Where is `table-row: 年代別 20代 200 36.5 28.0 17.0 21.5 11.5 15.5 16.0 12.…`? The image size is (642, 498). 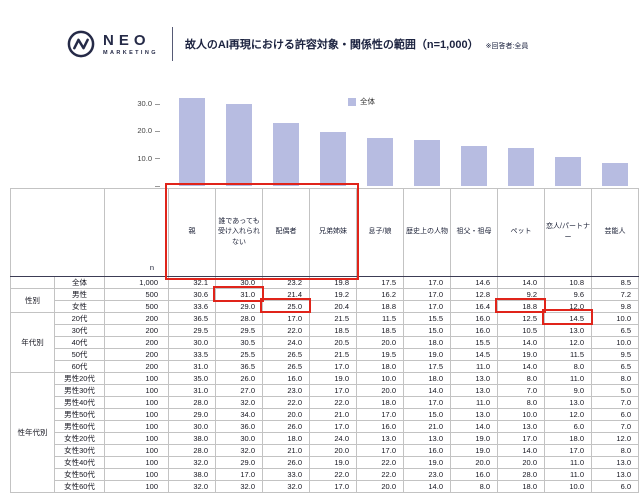
table-row: 年代別 20代 200 36.5 28.0 17.0 21.5 11.5 15.5 16.0 12.… is located at coordinates (324, 342).